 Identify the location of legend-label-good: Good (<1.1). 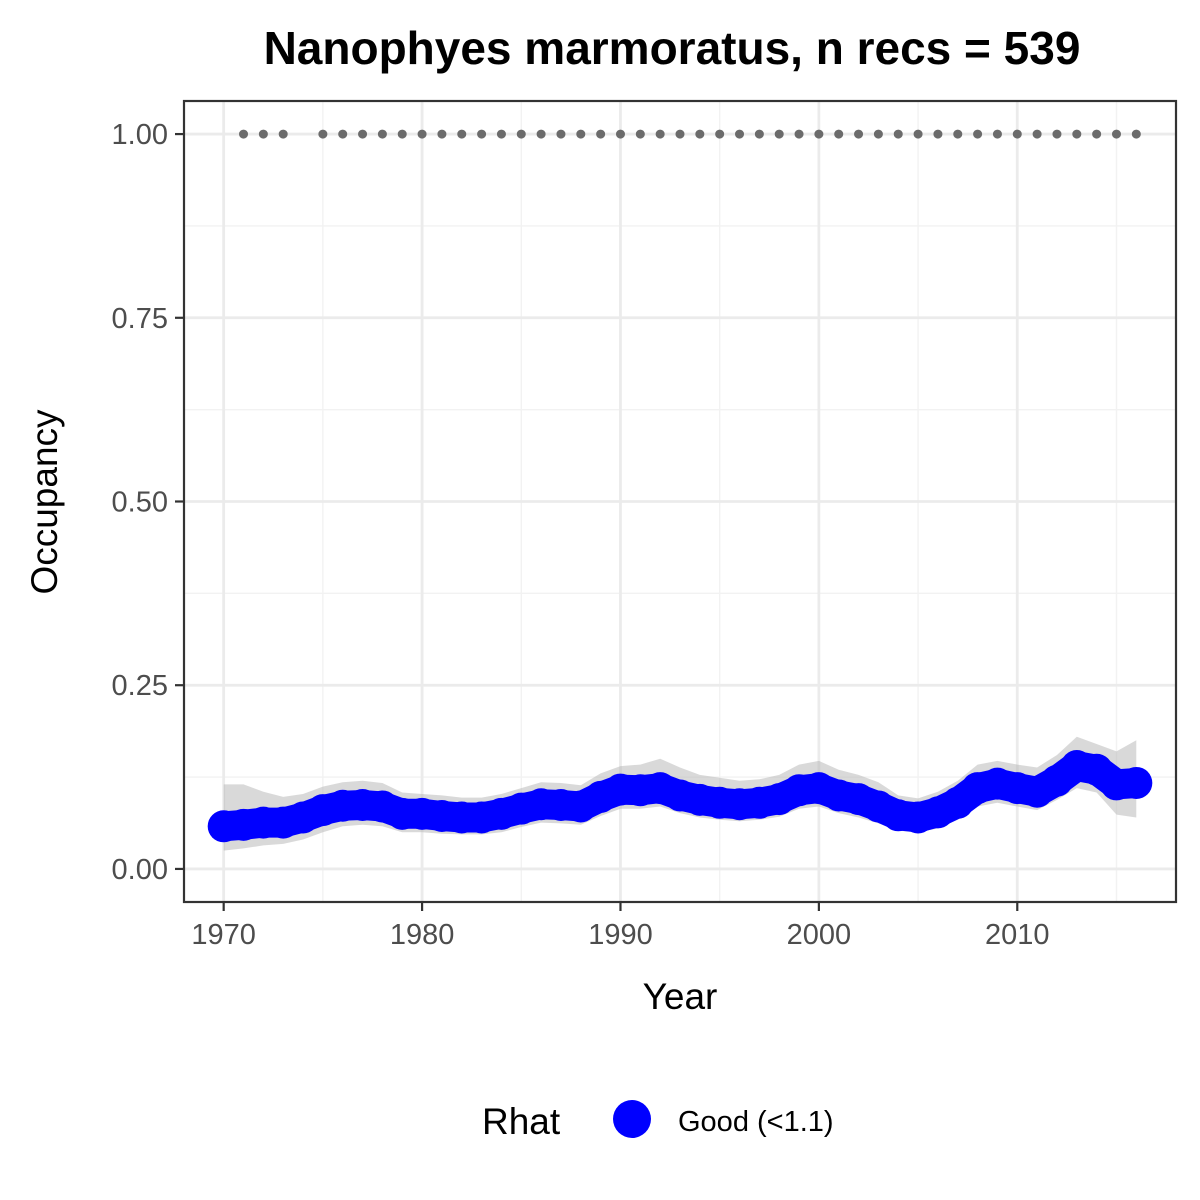
(756, 1122).